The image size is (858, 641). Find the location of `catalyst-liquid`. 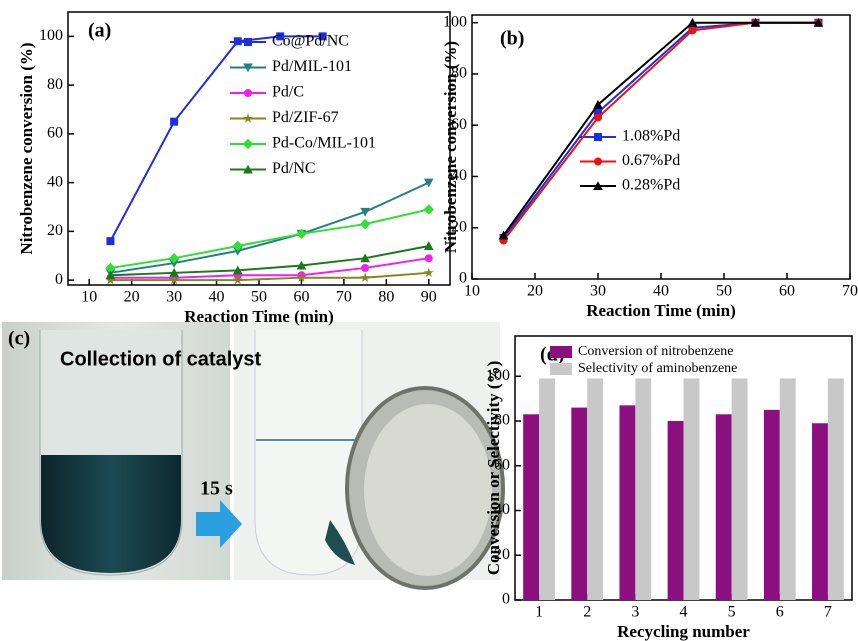

catalyst-liquid is located at coordinates (111, 514).